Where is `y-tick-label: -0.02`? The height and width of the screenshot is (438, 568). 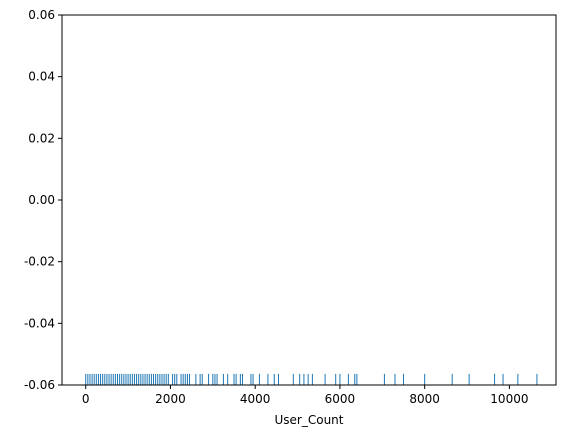 y-tick-label: -0.02 is located at coordinates (39, 262).